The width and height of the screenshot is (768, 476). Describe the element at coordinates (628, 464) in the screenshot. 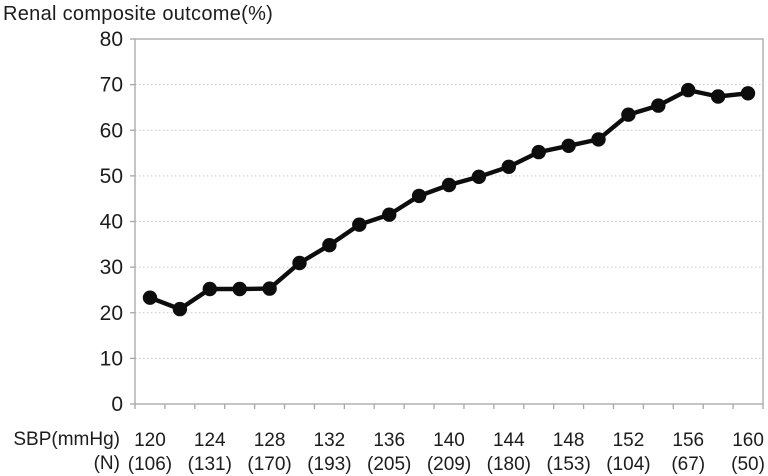

I see `n-value-label: (104)` at that location.